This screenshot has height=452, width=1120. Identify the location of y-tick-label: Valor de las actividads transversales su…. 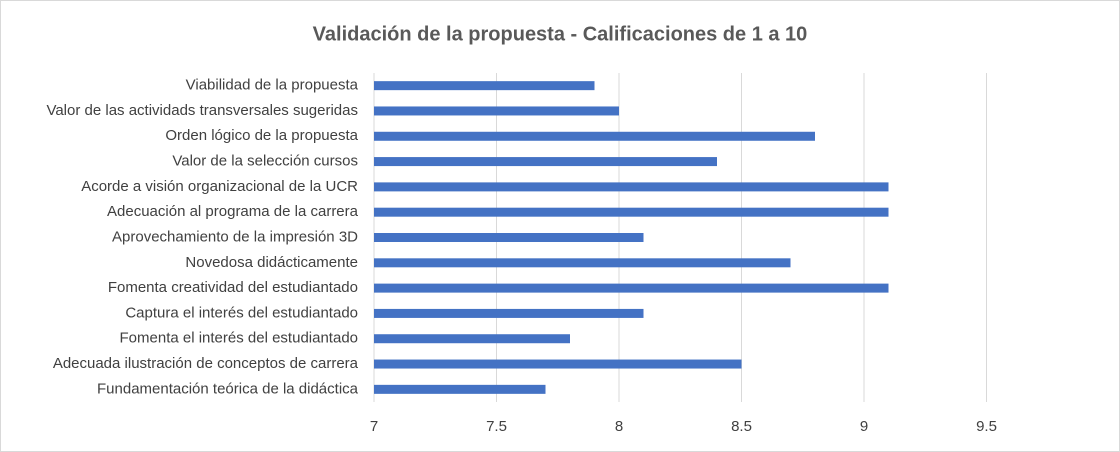
(202, 110).